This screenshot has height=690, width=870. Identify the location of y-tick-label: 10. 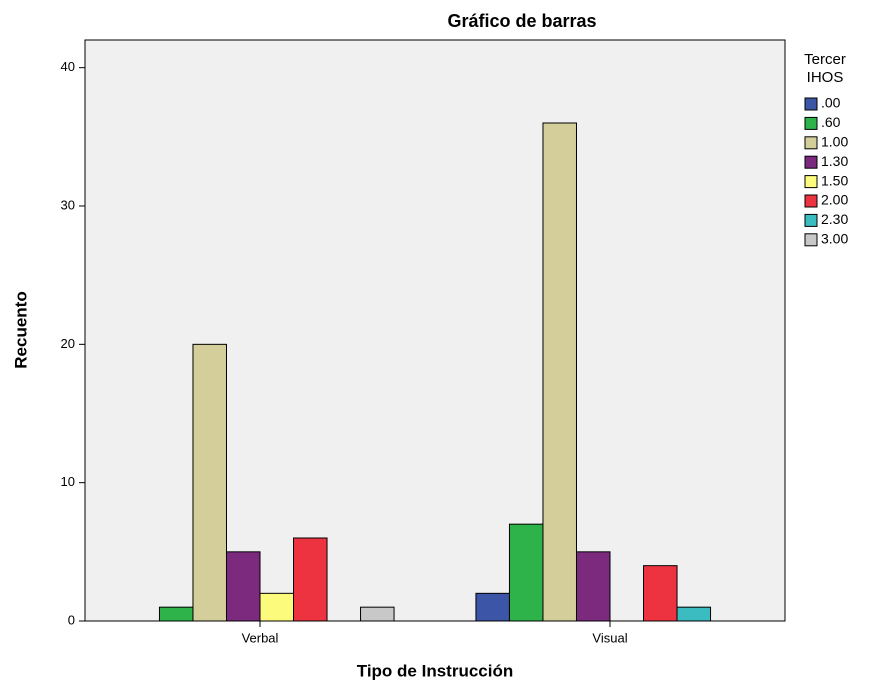
(68, 481).